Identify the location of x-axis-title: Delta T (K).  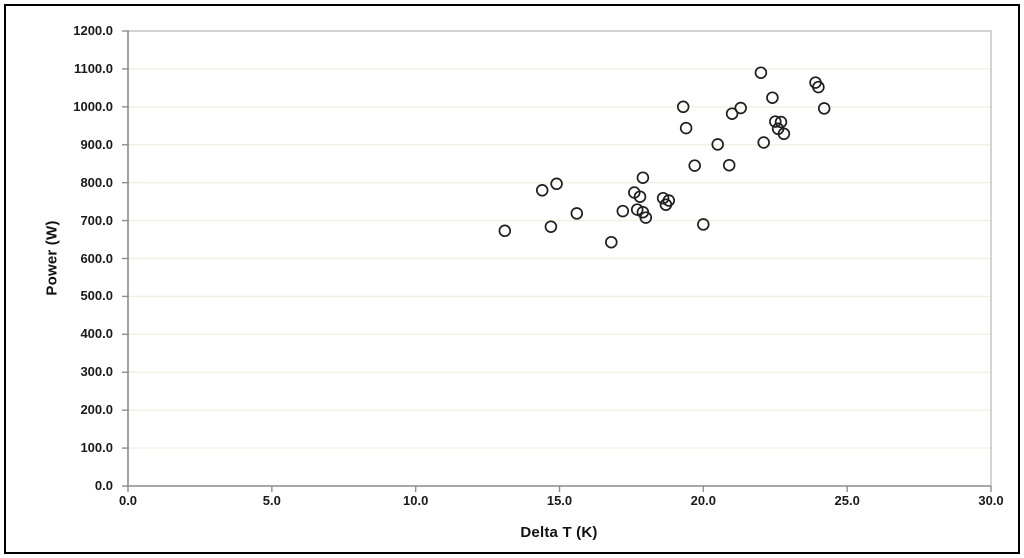
(559, 532).